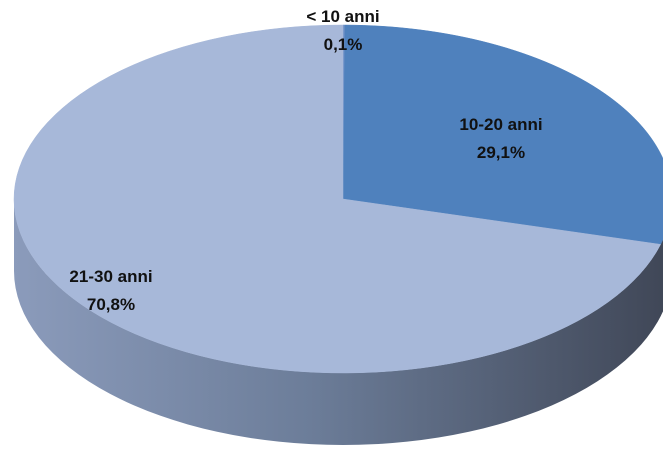 This screenshot has width=663, height=455. What do you see at coordinates (110, 276) in the screenshot?
I see `slice-label-21-30: 21-30 anni` at bounding box center [110, 276].